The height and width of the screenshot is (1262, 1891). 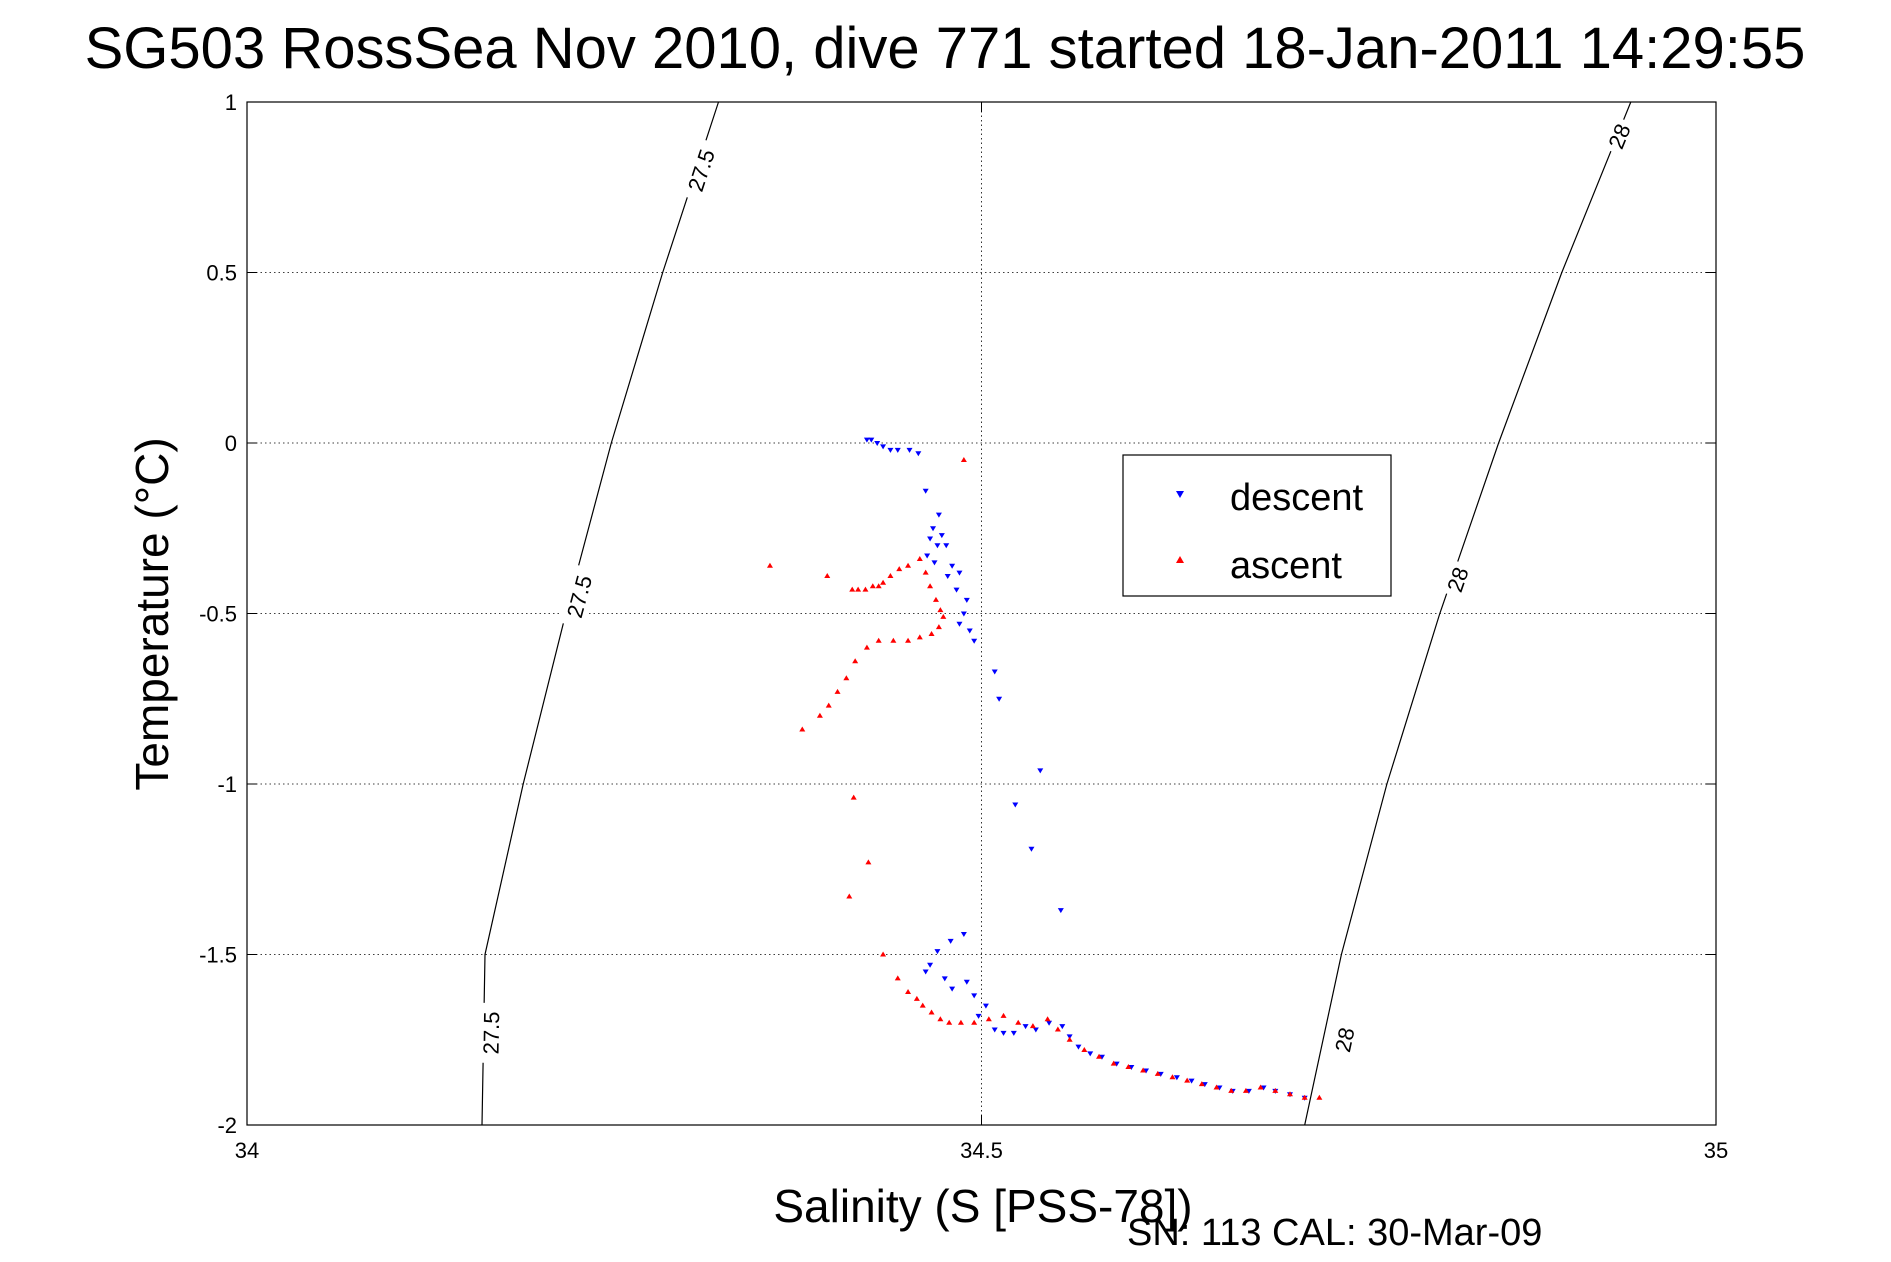 What do you see at coordinates (1180, 559) in the screenshot?
I see `legend-marker-ascent` at bounding box center [1180, 559].